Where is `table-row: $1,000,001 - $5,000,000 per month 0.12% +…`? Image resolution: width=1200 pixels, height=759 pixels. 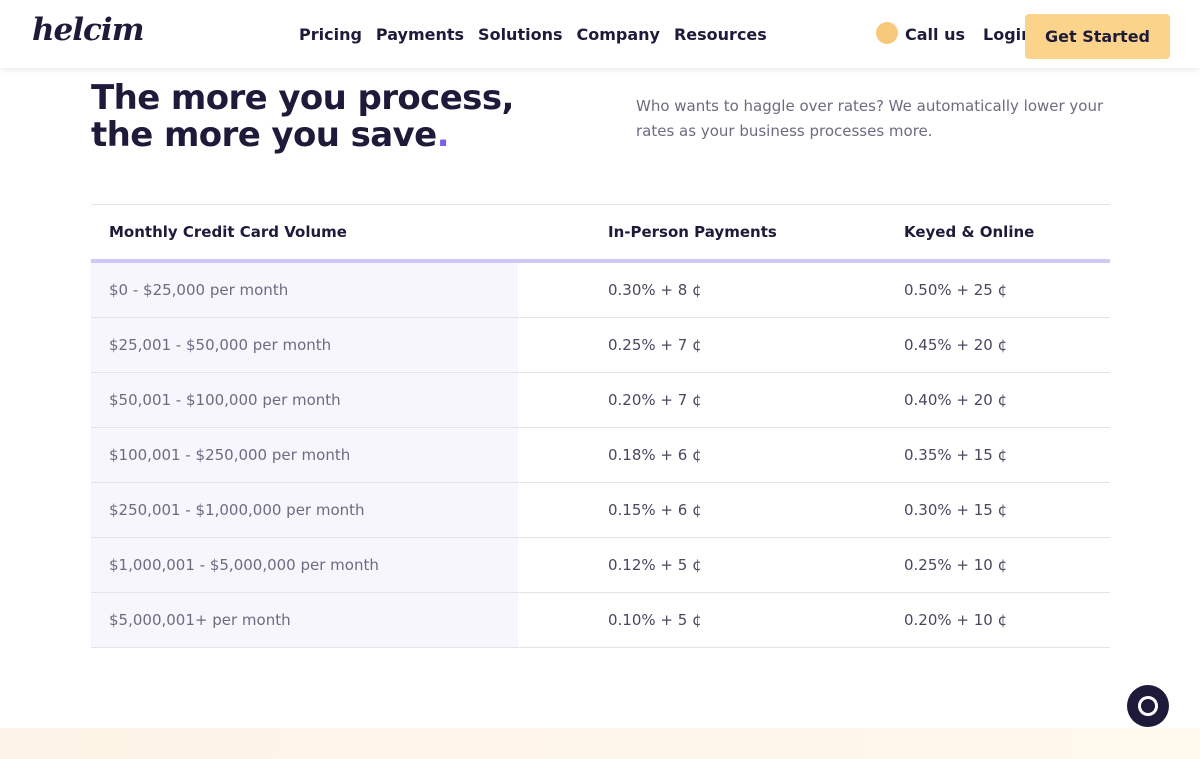
table-row: $1,000,001 - $5,000,000 per month 0.12% +… is located at coordinates (600, 565).